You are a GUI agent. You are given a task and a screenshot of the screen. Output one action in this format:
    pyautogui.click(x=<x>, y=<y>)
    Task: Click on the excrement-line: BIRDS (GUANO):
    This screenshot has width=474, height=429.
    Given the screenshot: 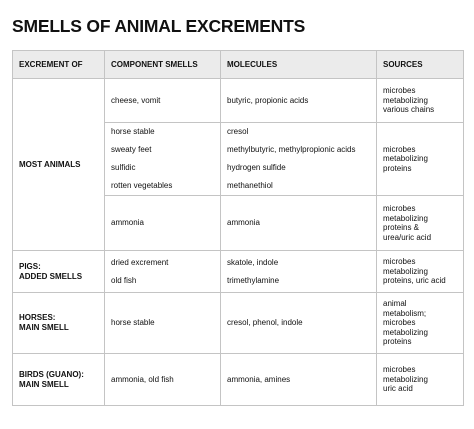 What is the action you would take?
    pyautogui.click(x=51, y=374)
    